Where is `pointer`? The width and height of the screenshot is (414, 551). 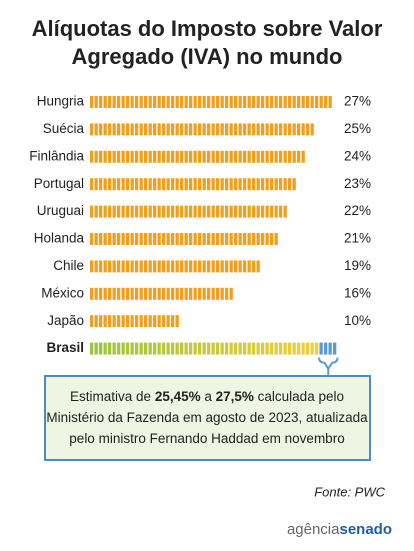 pointer is located at coordinates (328, 364).